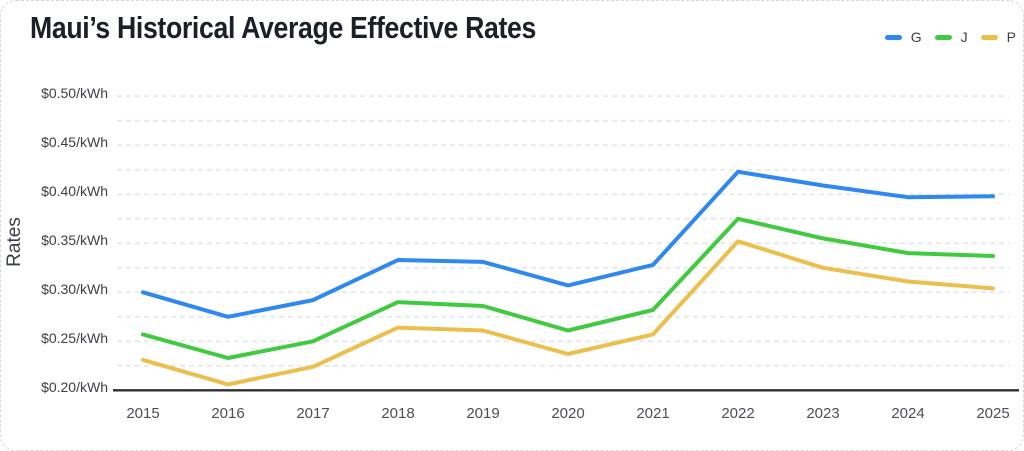 The height and width of the screenshot is (451, 1024). What do you see at coordinates (74, 338) in the screenshot?
I see `y-tick-label: $0.25/kWh` at bounding box center [74, 338].